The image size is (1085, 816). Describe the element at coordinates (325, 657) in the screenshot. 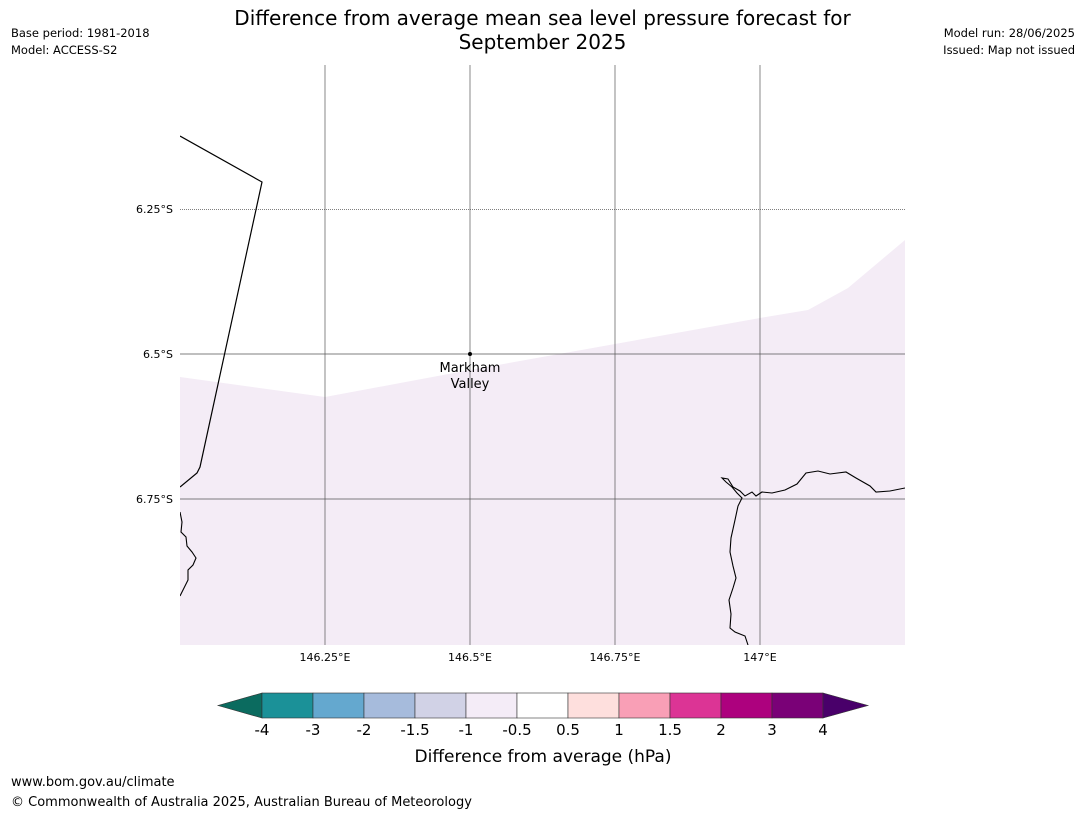

I see `lon-label-146-25: 146.25°E` at that location.